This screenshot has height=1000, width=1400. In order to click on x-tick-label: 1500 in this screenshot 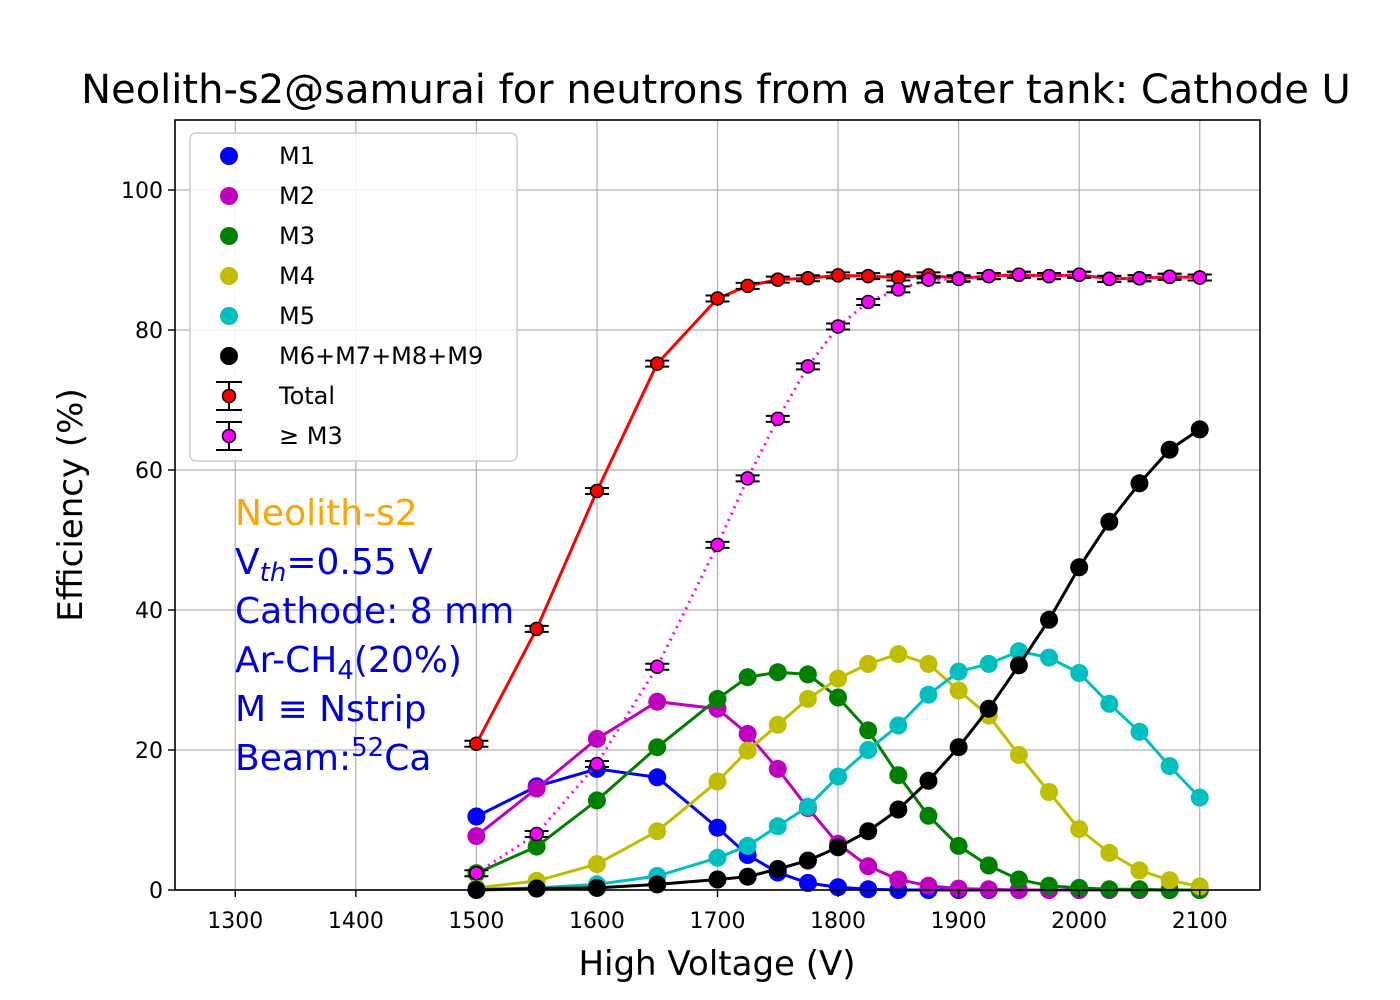, I will do `click(476, 921)`.